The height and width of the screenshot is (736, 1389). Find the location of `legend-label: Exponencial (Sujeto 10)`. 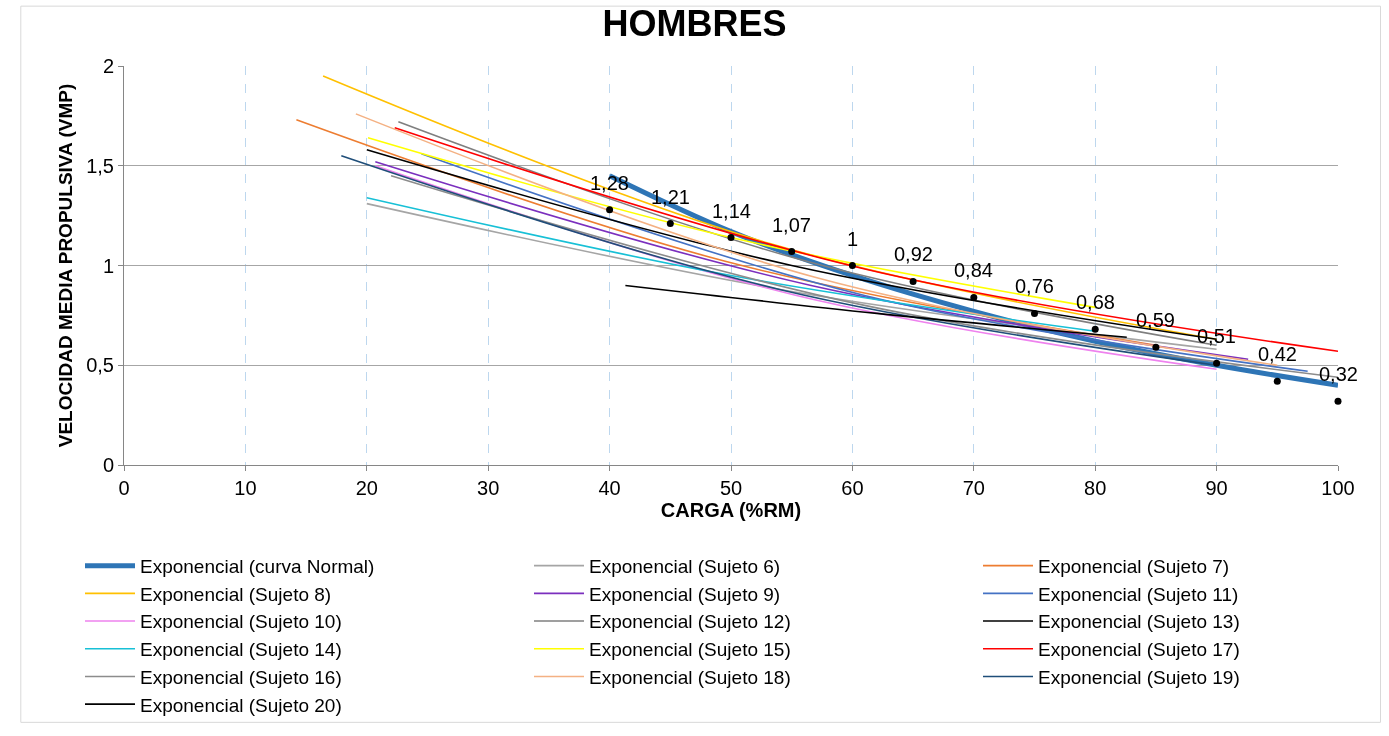

legend-label: Exponencial (Sujeto 10) is located at coordinates (241, 622).